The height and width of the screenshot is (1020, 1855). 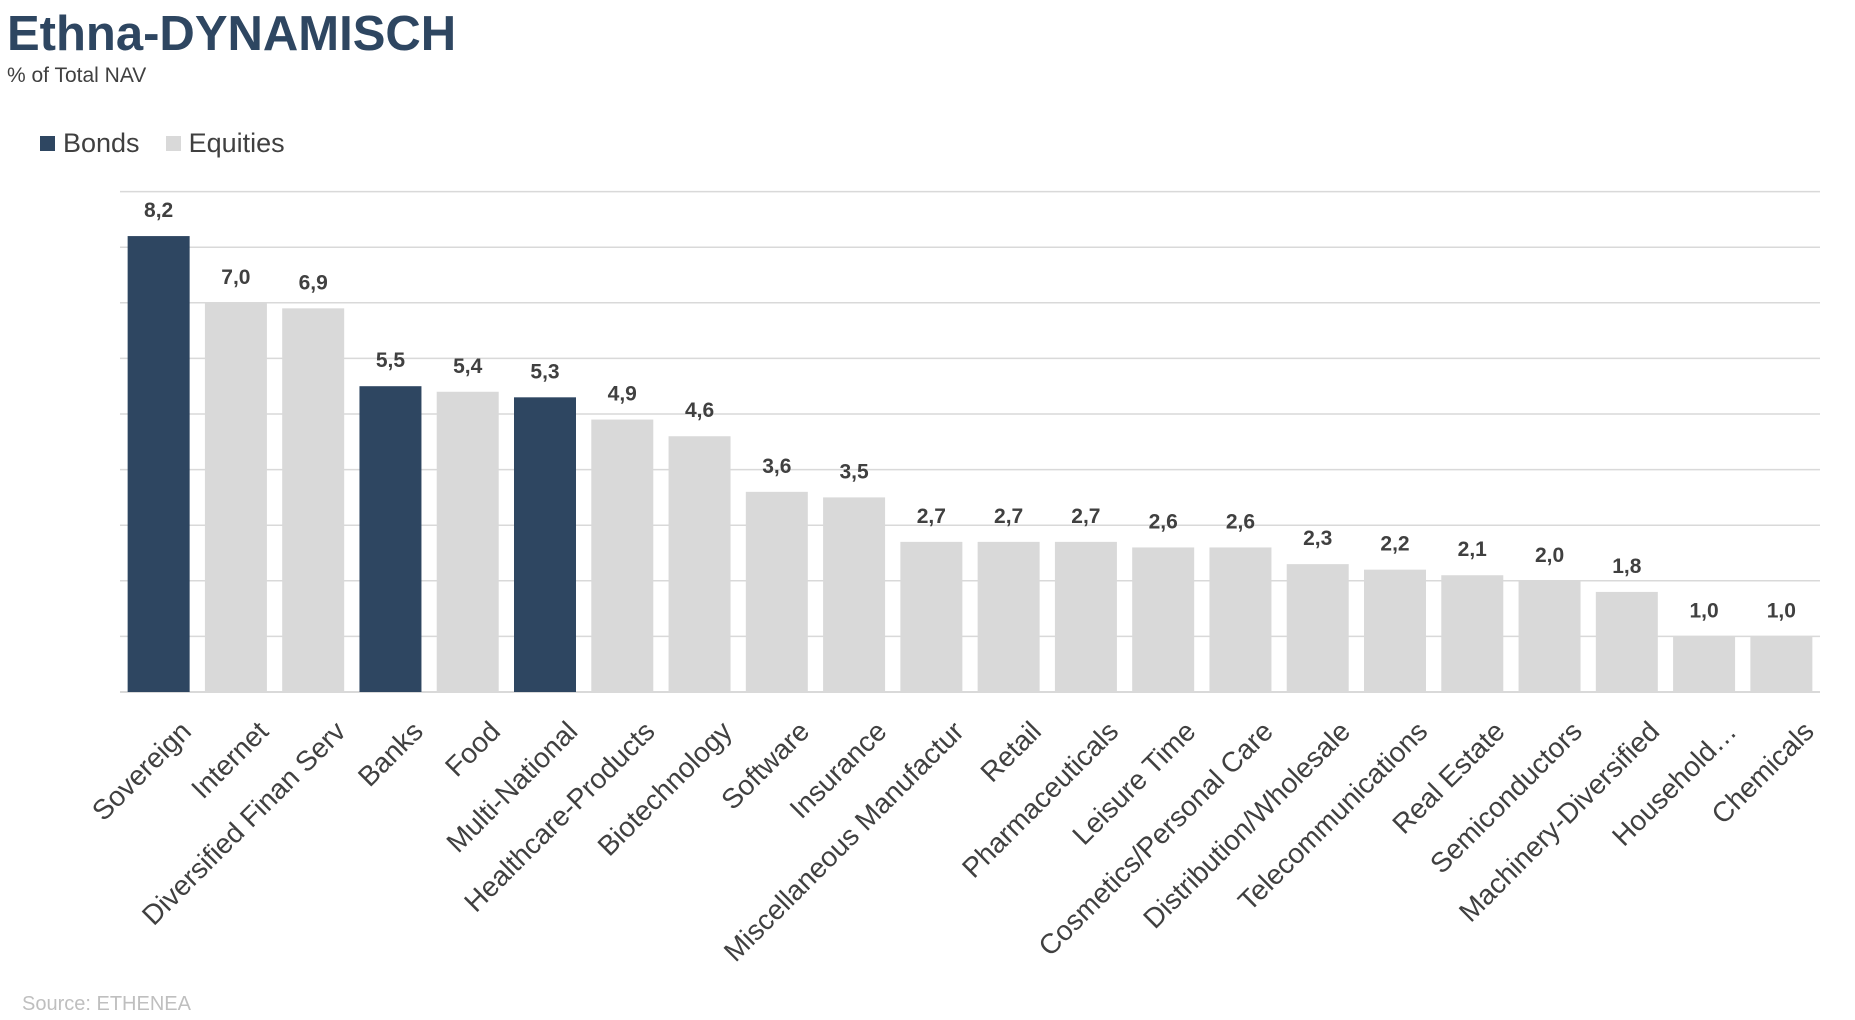 I want to click on legend-swatch-equities, so click(x=173, y=143).